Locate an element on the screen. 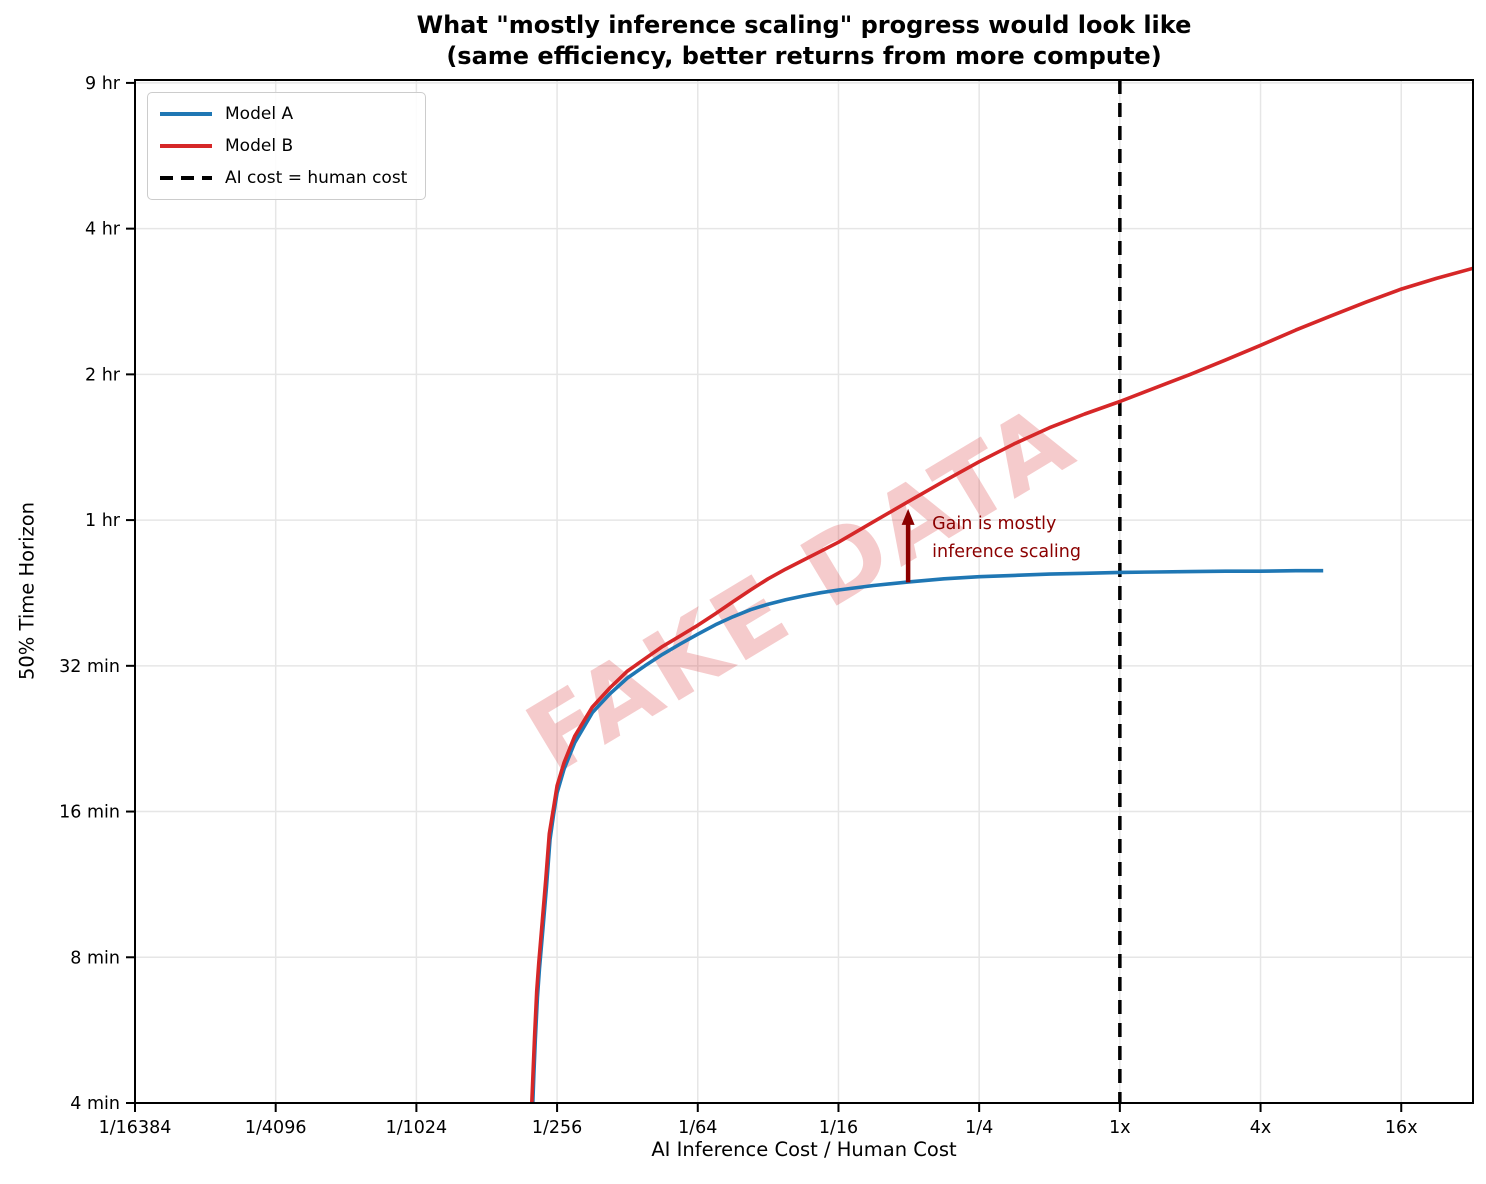 The image size is (1486, 1184). x-tick-label: 1/1024 is located at coordinates (417, 1128).